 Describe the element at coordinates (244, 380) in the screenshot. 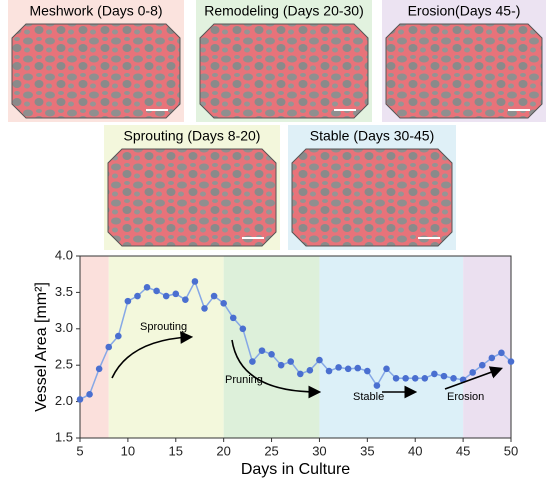

I see `annotation: Pruning` at that location.